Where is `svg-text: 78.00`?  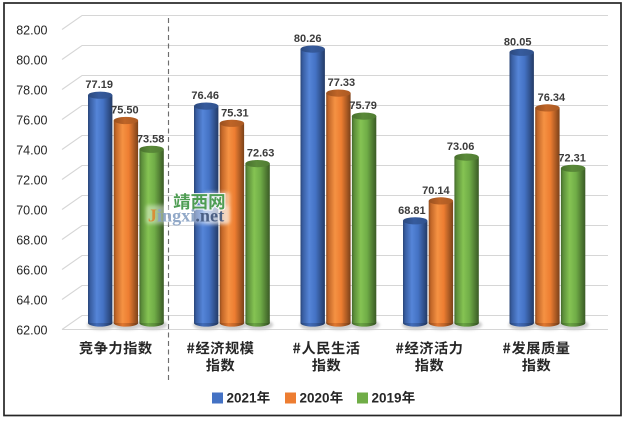 svg-text: 78.00 is located at coordinates (31, 91).